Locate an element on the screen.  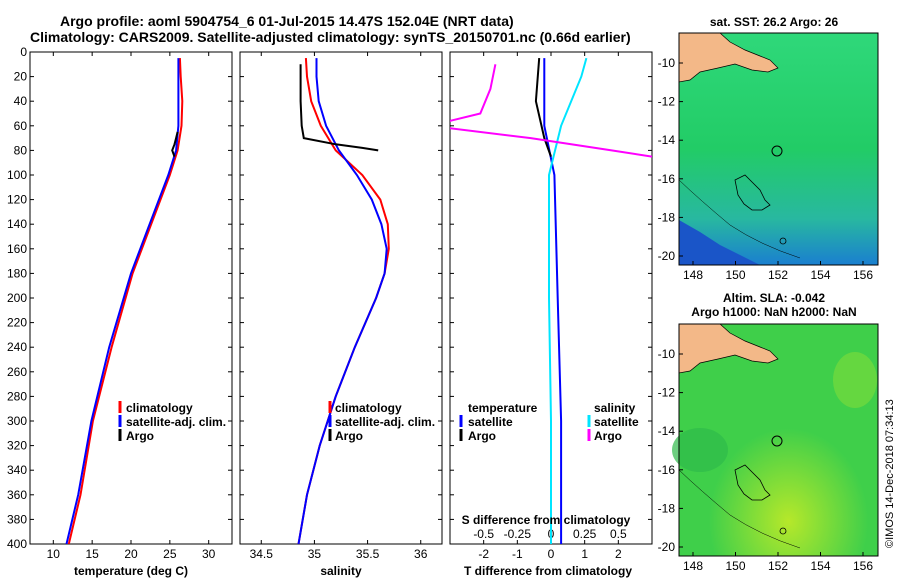
sst-map is located at coordinates (778, 149).